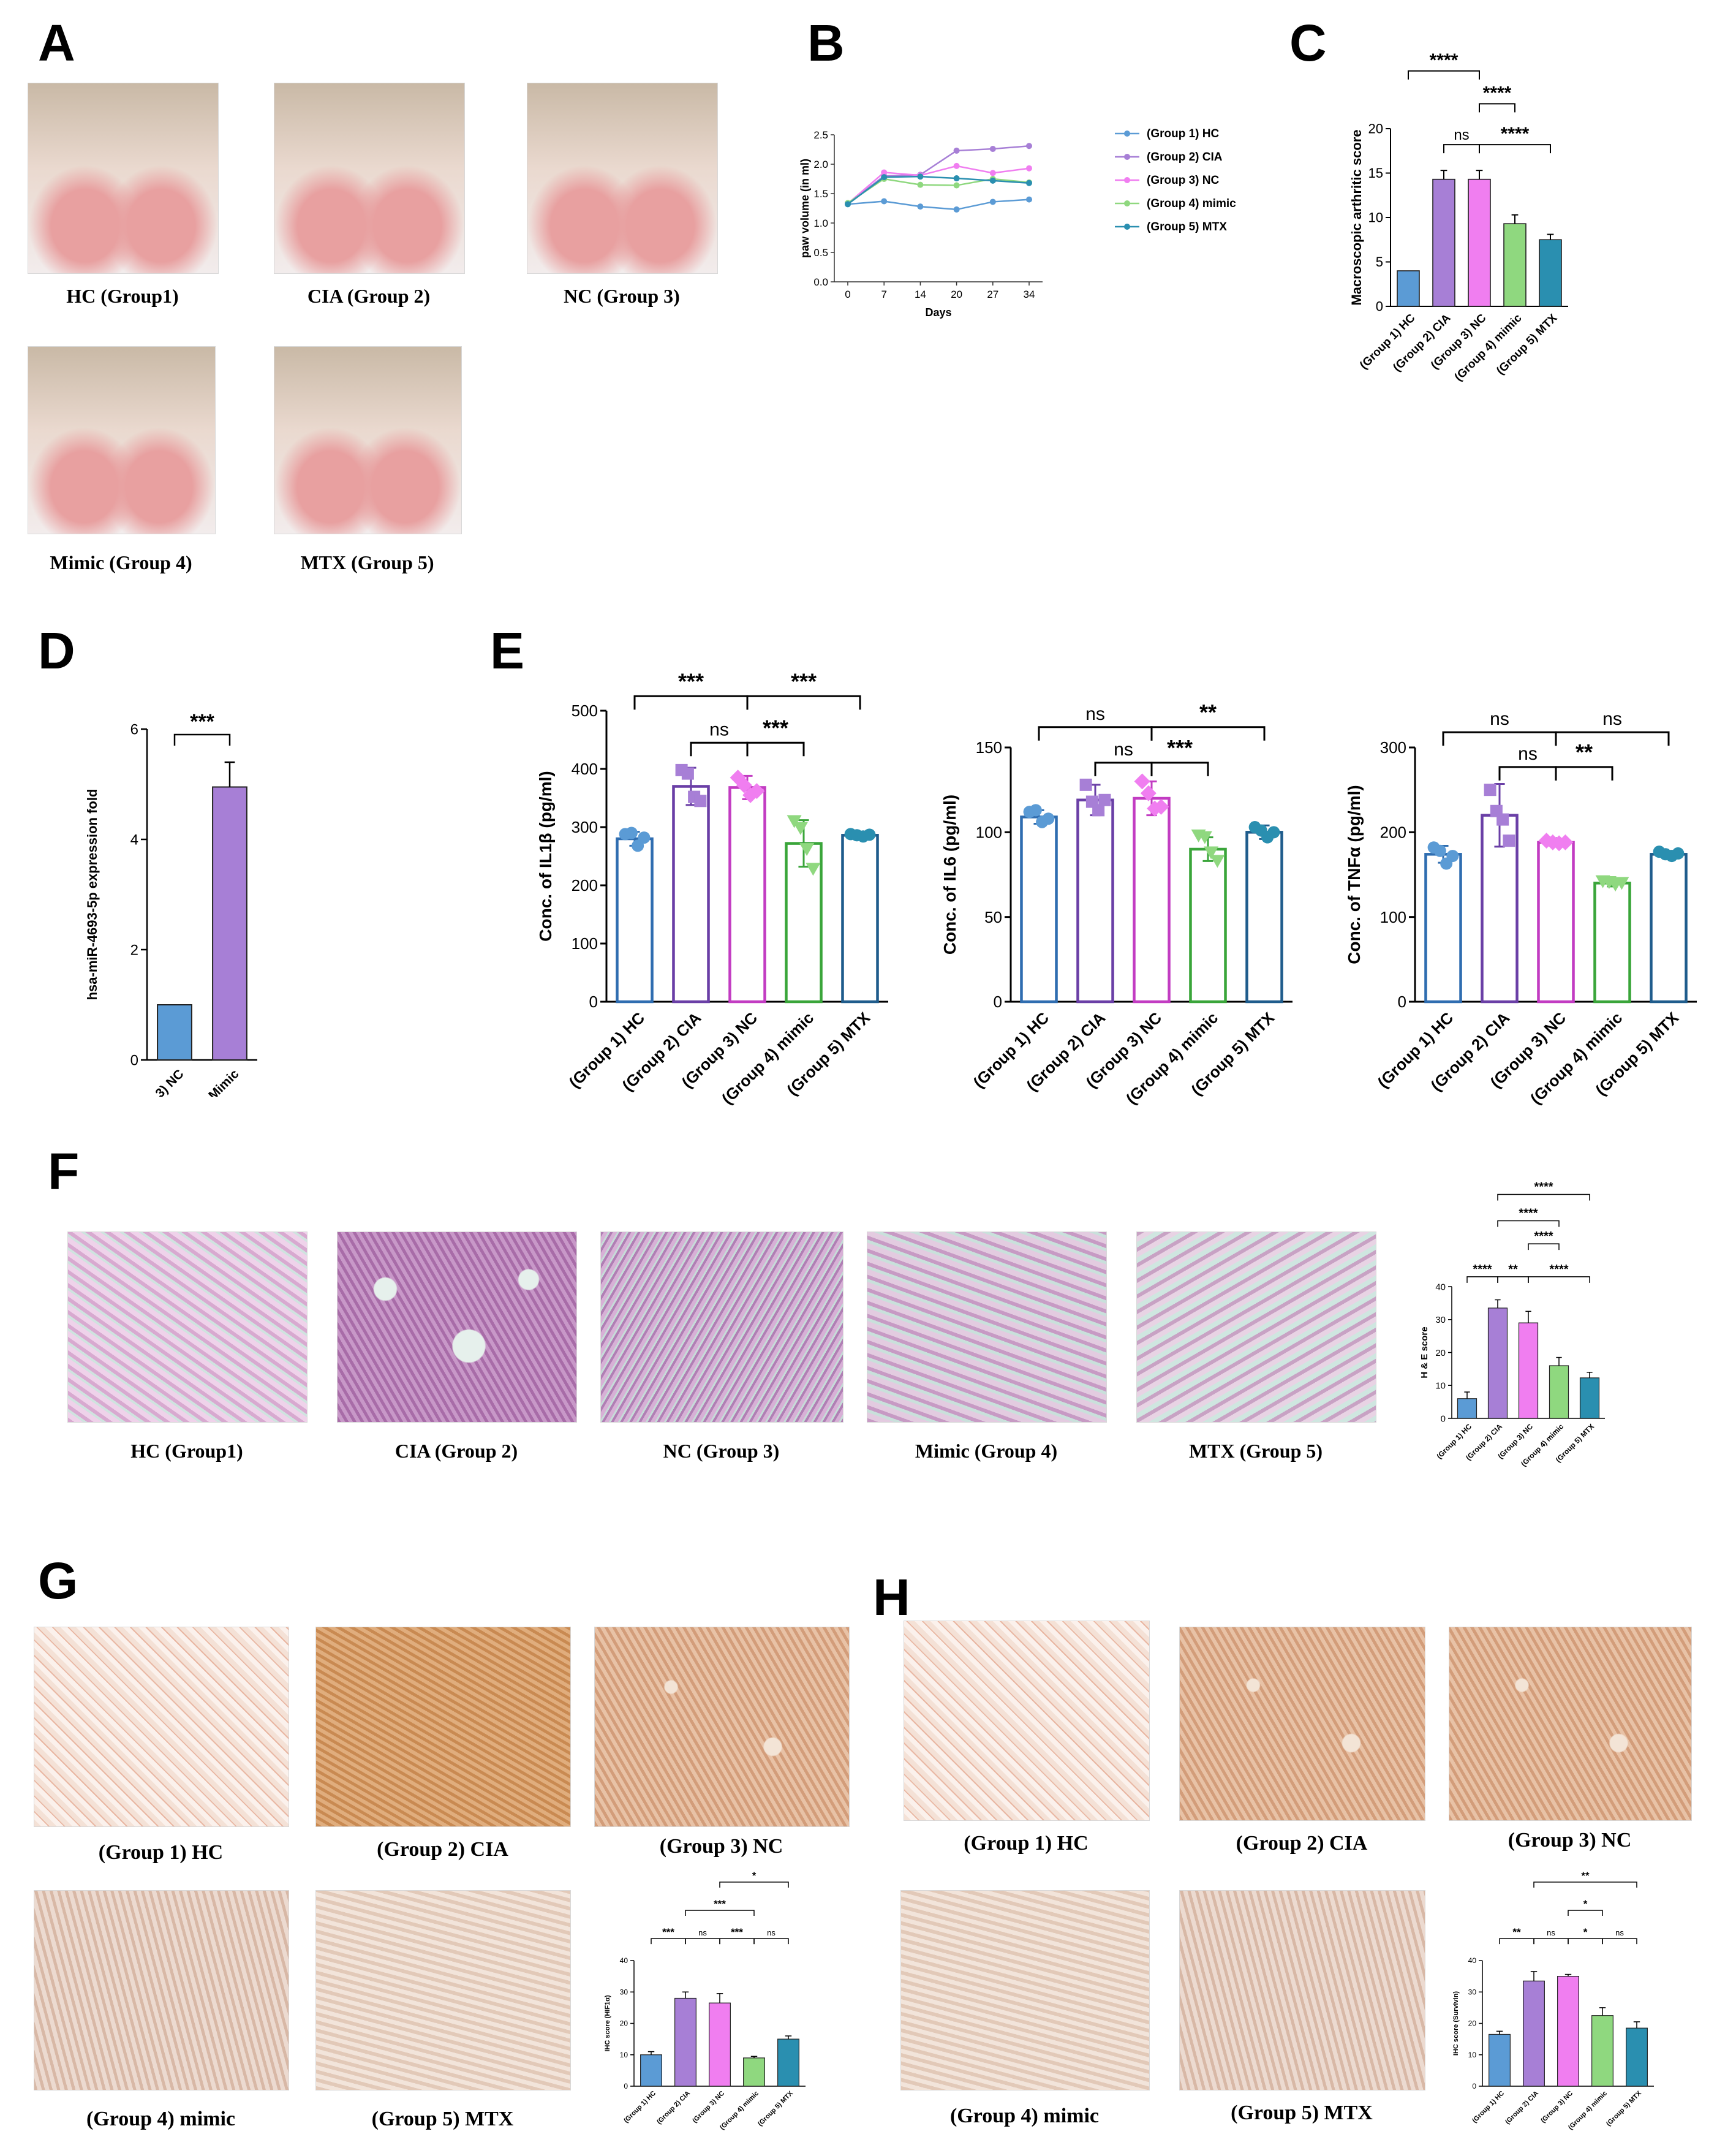  What do you see at coordinates (1302, 1724) in the screenshot?
I see `ihc-h-photo-cia` at bounding box center [1302, 1724].